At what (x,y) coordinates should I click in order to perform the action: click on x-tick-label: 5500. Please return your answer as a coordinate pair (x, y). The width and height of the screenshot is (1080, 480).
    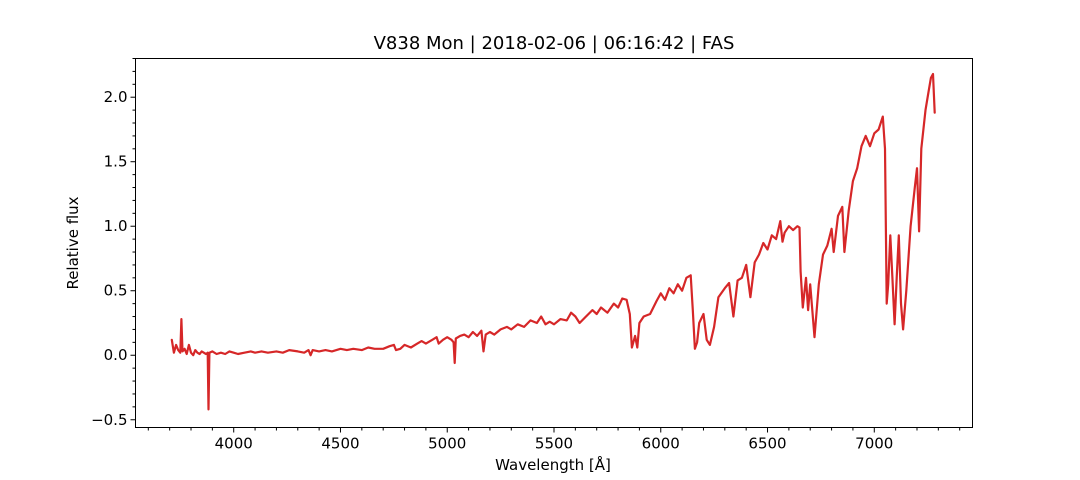
    Looking at the image, I should click on (554, 444).